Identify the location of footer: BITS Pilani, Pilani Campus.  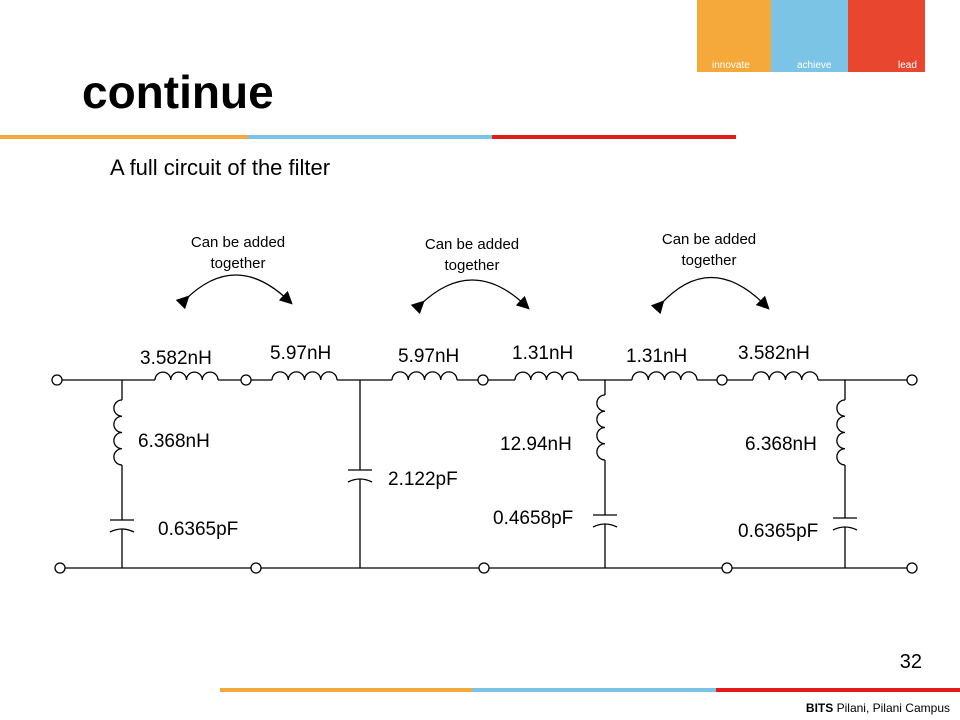
(878, 708).